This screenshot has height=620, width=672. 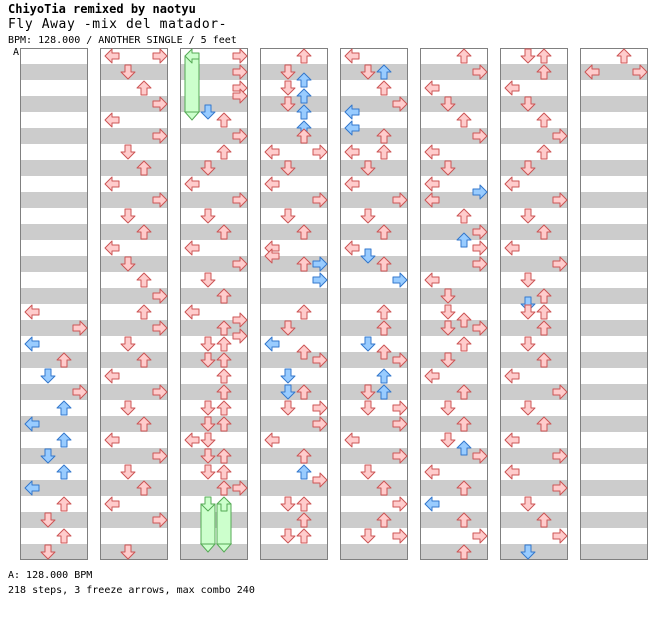 What do you see at coordinates (208, 548) in the screenshot?
I see `freeze-tail` at bounding box center [208, 548].